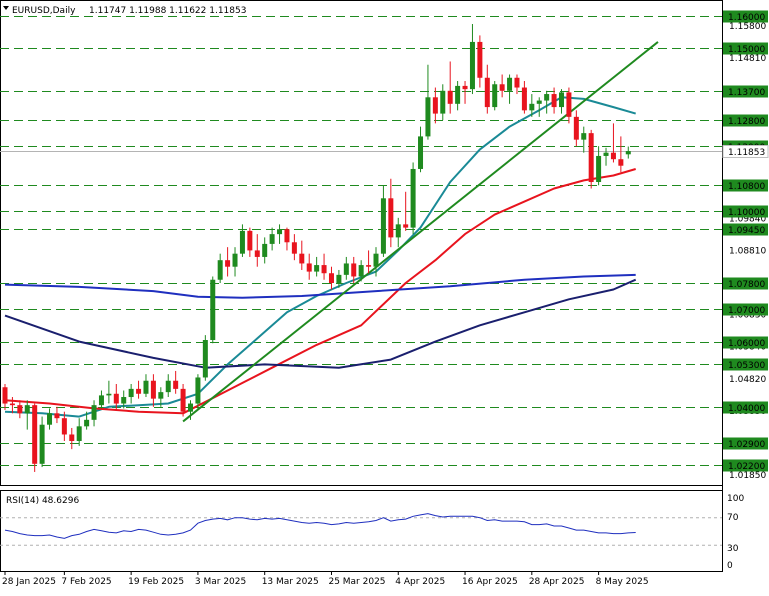 The height and width of the screenshot is (596, 769). I want to click on time-tick-label: 3 Mar 2025, so click(220, 582).